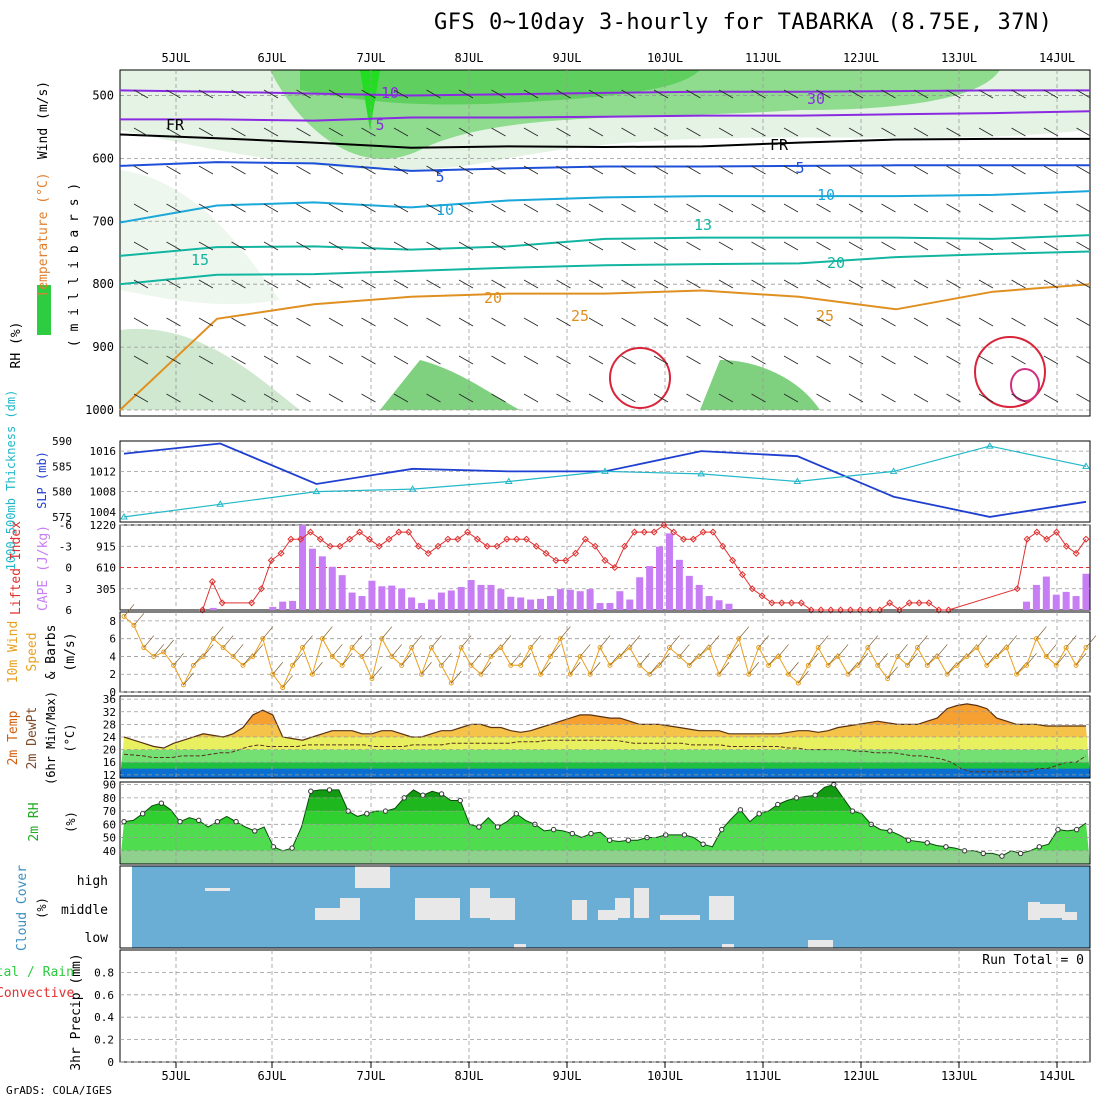 This screenshot has height=1100, width=1100. Describe the element at coordinates (826, 195) in the screenshot. I see `isotherm-label: 10` at that location.